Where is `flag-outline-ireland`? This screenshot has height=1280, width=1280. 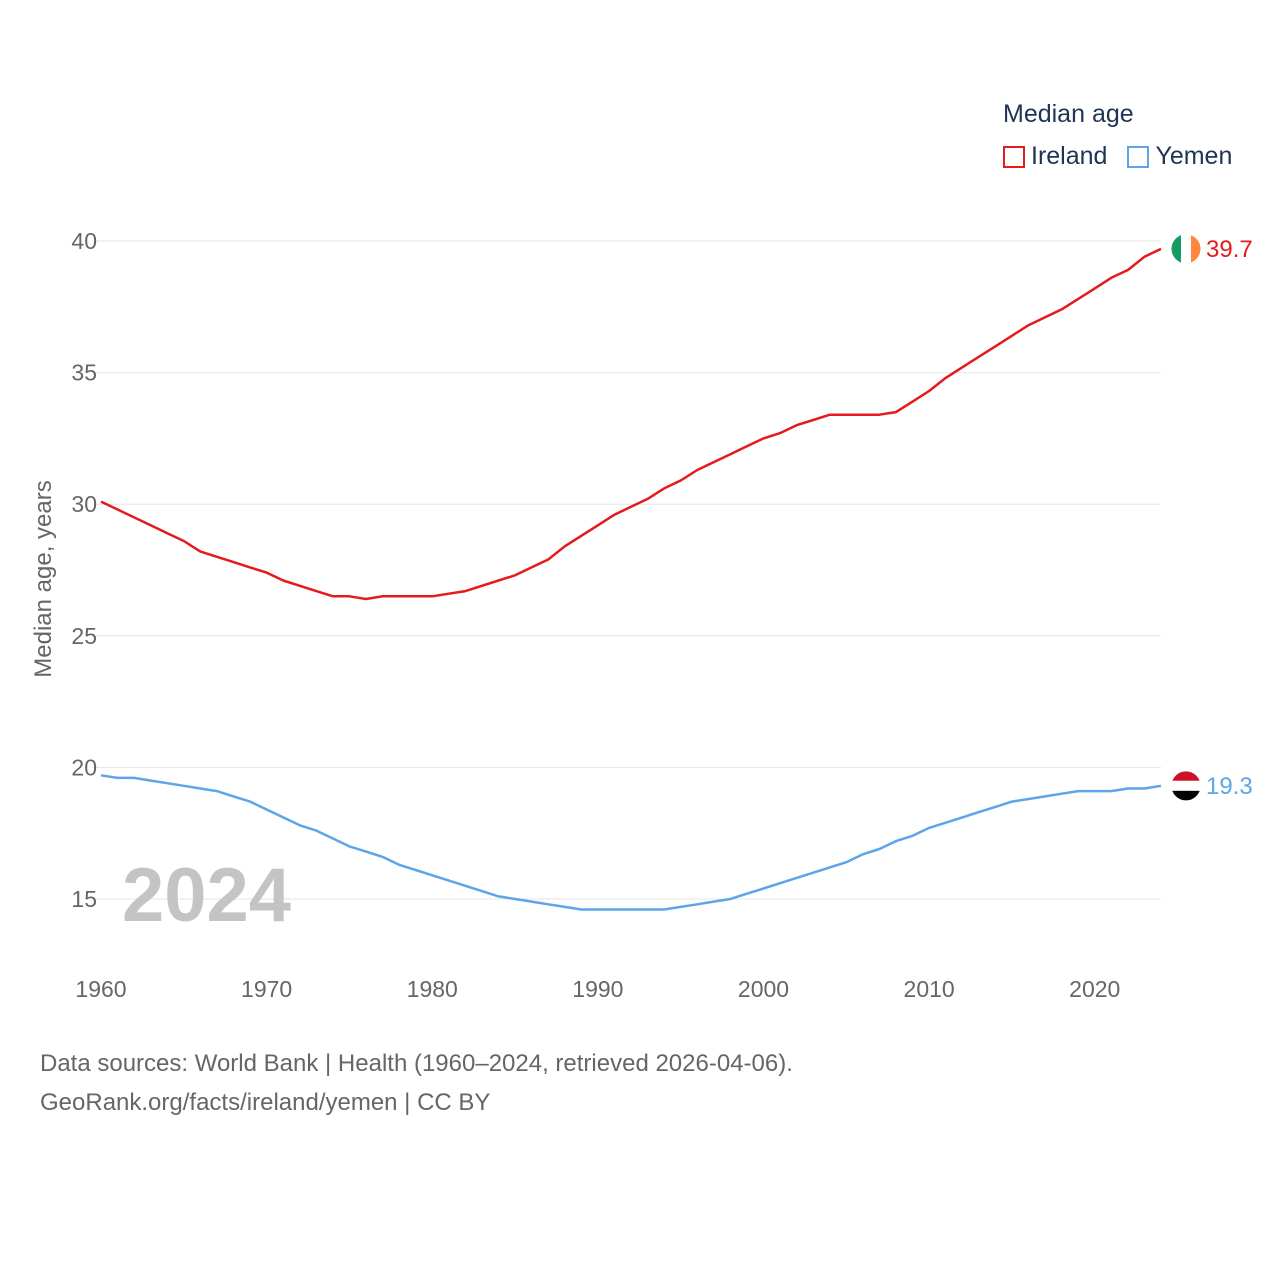 flag-outline-ireland is located at coordinates (1186, 249).